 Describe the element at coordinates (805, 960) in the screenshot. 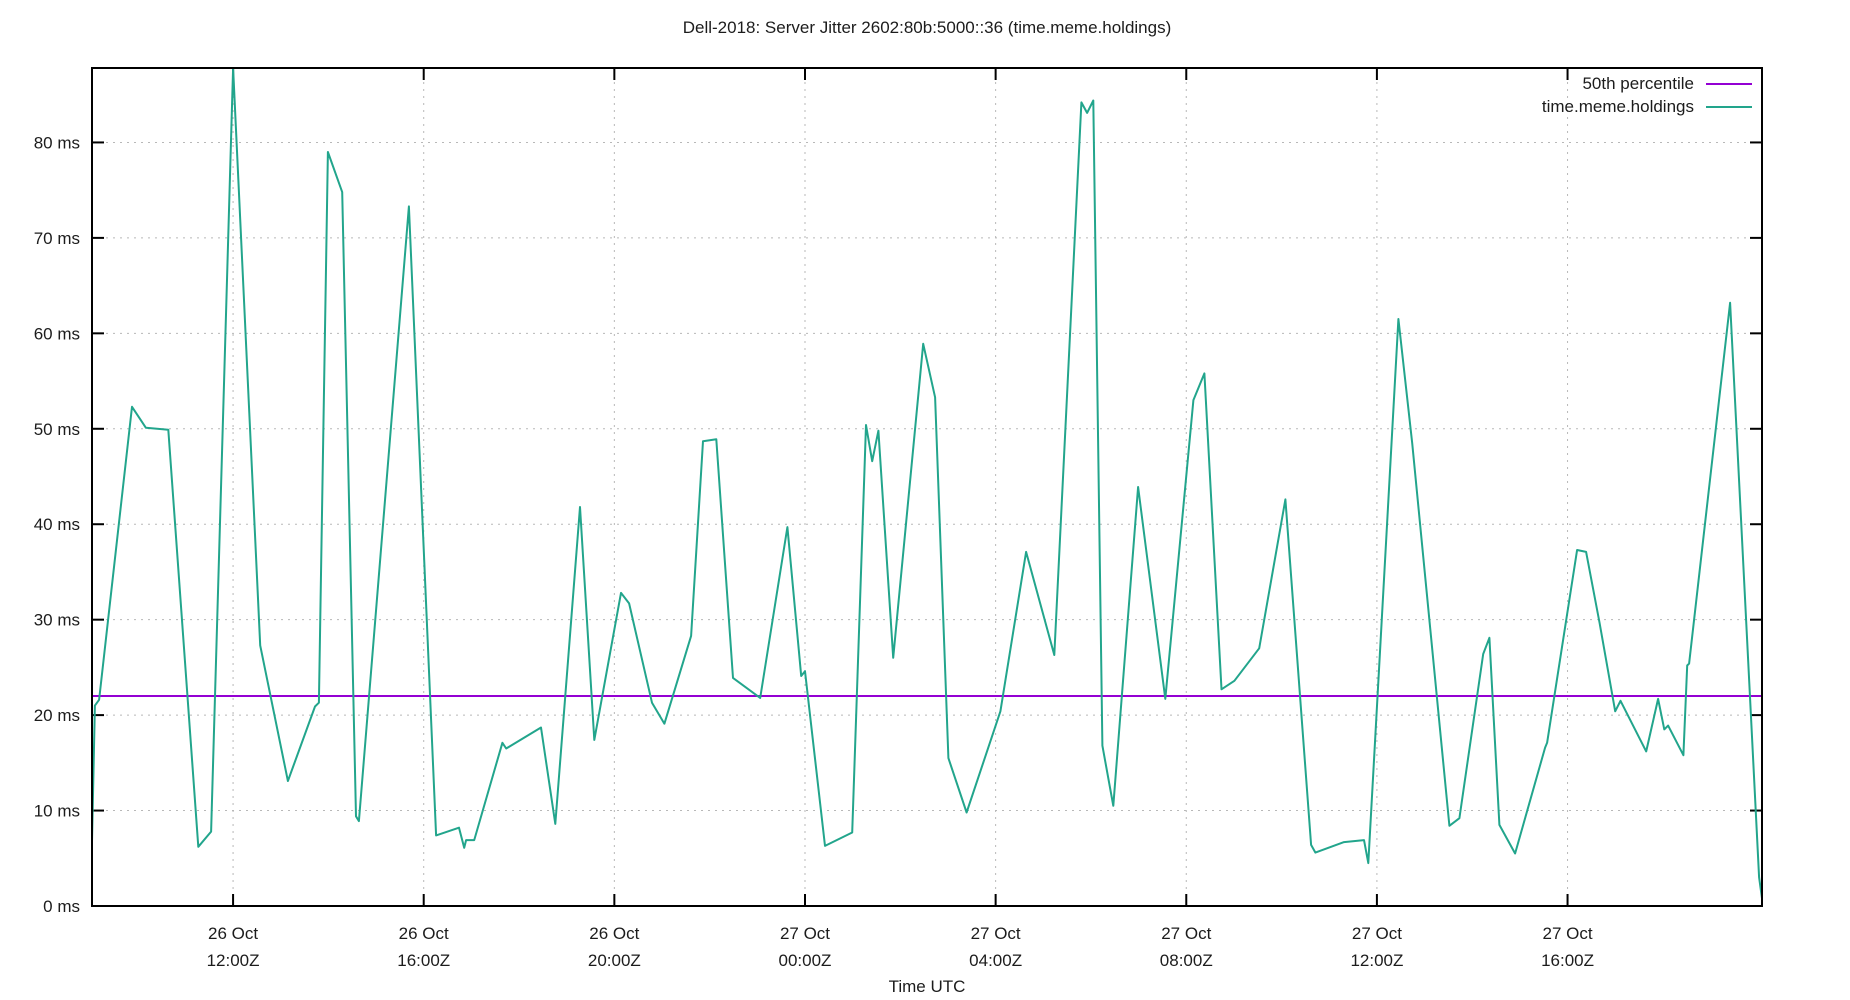

I see `x-tick-label-time: 00:00Z` at that location.